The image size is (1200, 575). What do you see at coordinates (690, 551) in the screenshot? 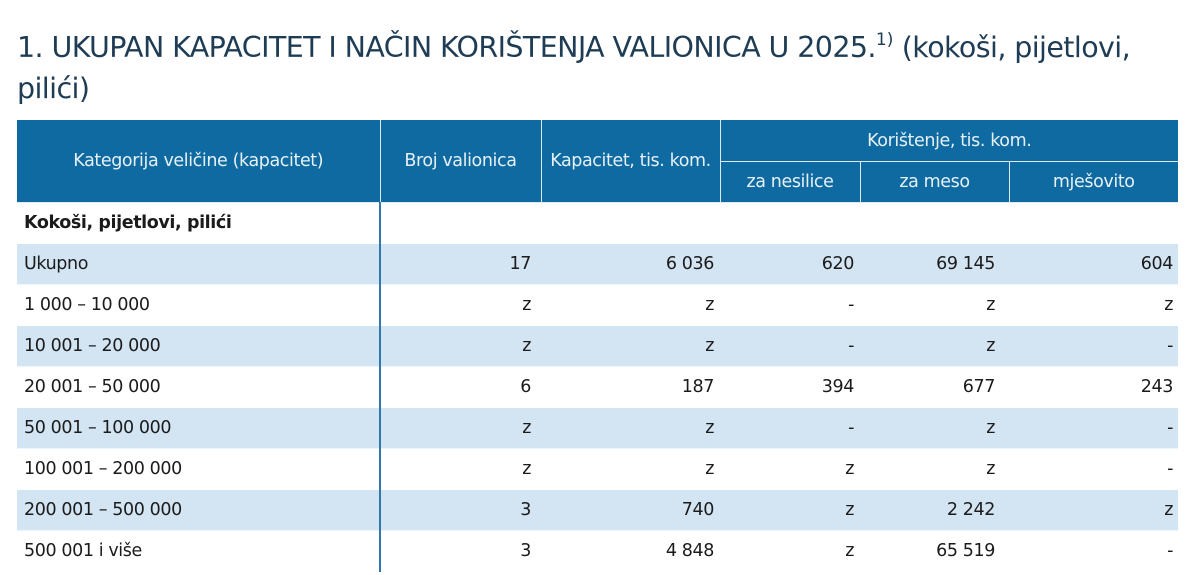
I see `cell-capacity: 4 848` at bounding box center [690, 551].